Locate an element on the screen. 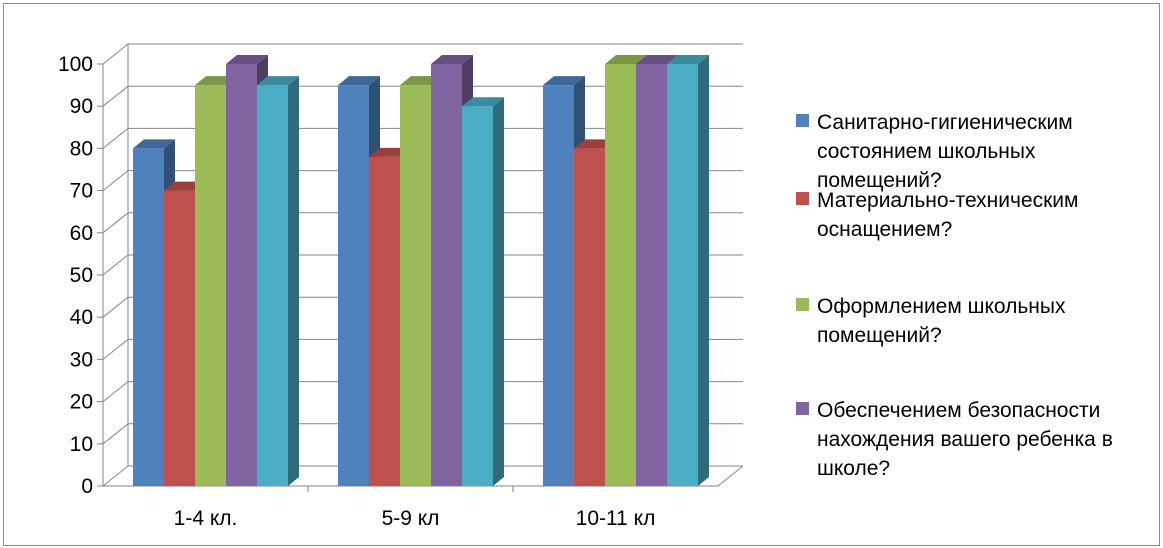 This screenshot has width=1163, height=548. y-tick-label: 10 is located at coordinates (81, 444).